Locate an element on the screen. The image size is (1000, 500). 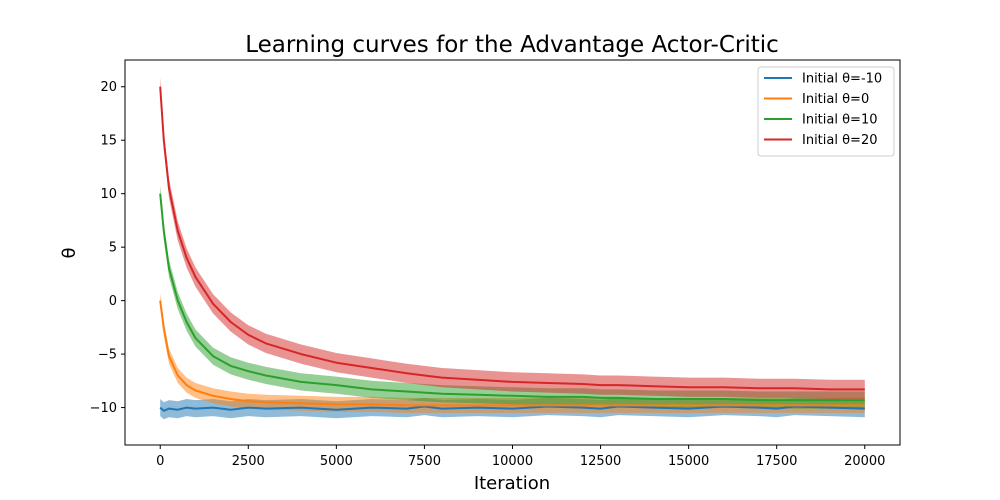
x-tick-label: 5000 is located at coordinates (336, 461).